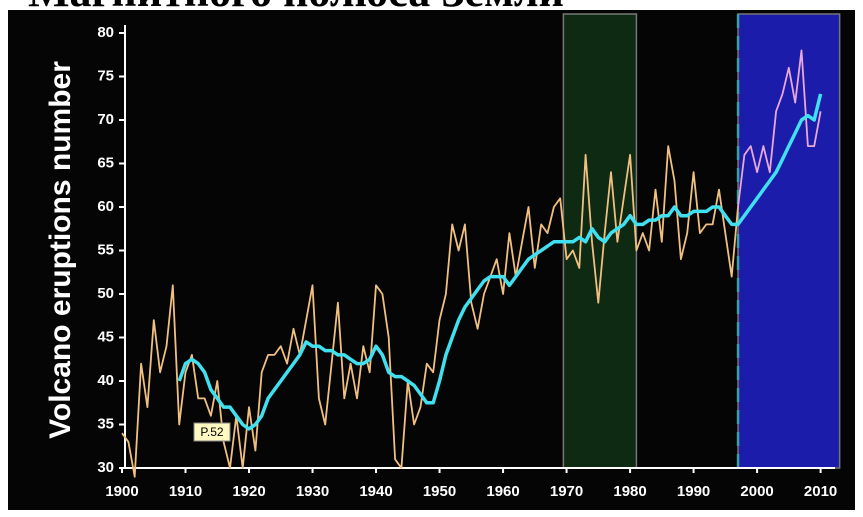 The height and width of the screenshot is (517, 863). What do you see at coordinates (789, 241) in the screenshot?
I see `shaded-band` at bounding box center [789, 241].